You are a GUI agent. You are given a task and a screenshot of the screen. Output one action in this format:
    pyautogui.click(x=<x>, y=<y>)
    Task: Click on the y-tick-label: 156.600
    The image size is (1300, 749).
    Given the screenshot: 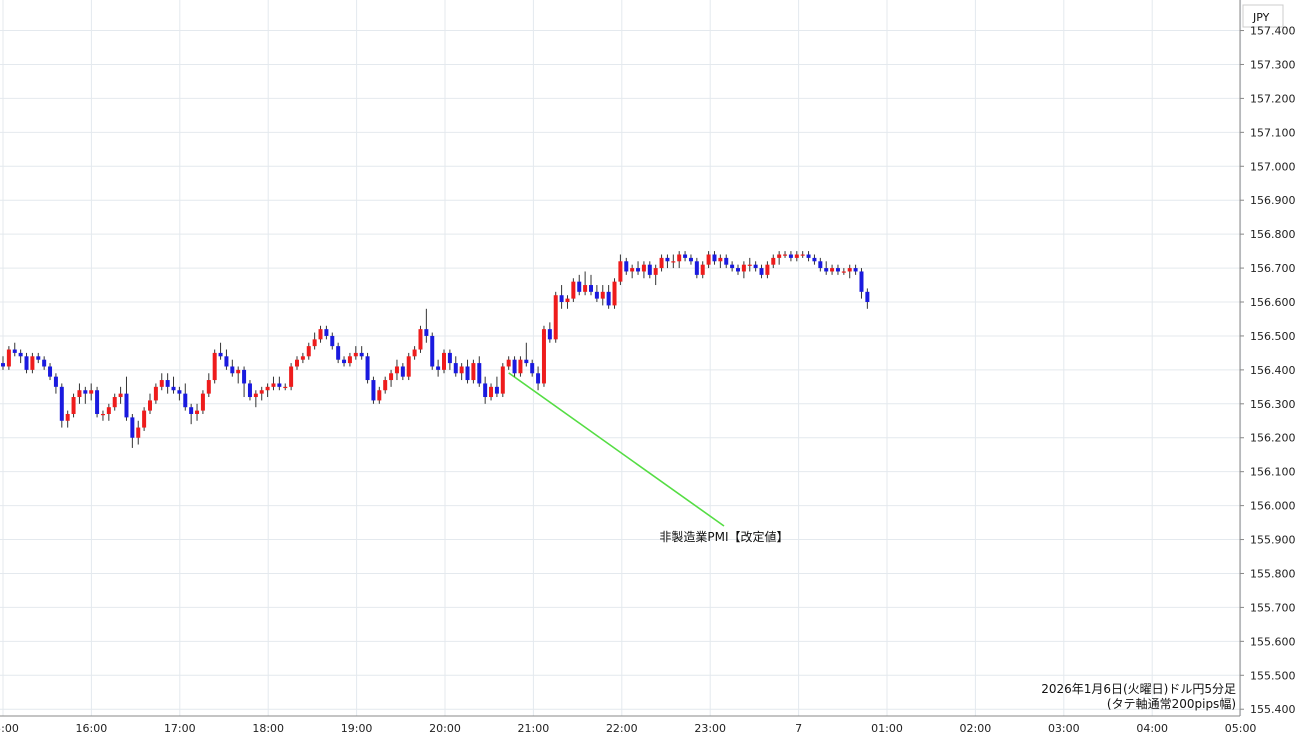 What is the action you would take?
    pyautogui.click(x=1273, y=302)
    